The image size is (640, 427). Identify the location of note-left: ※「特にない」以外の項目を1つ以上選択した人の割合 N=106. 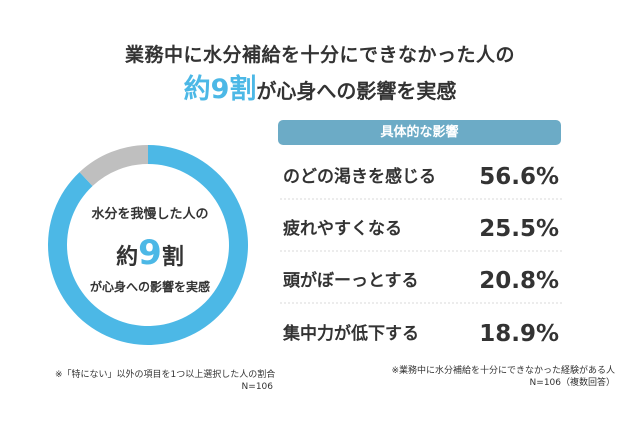
(165, 381).